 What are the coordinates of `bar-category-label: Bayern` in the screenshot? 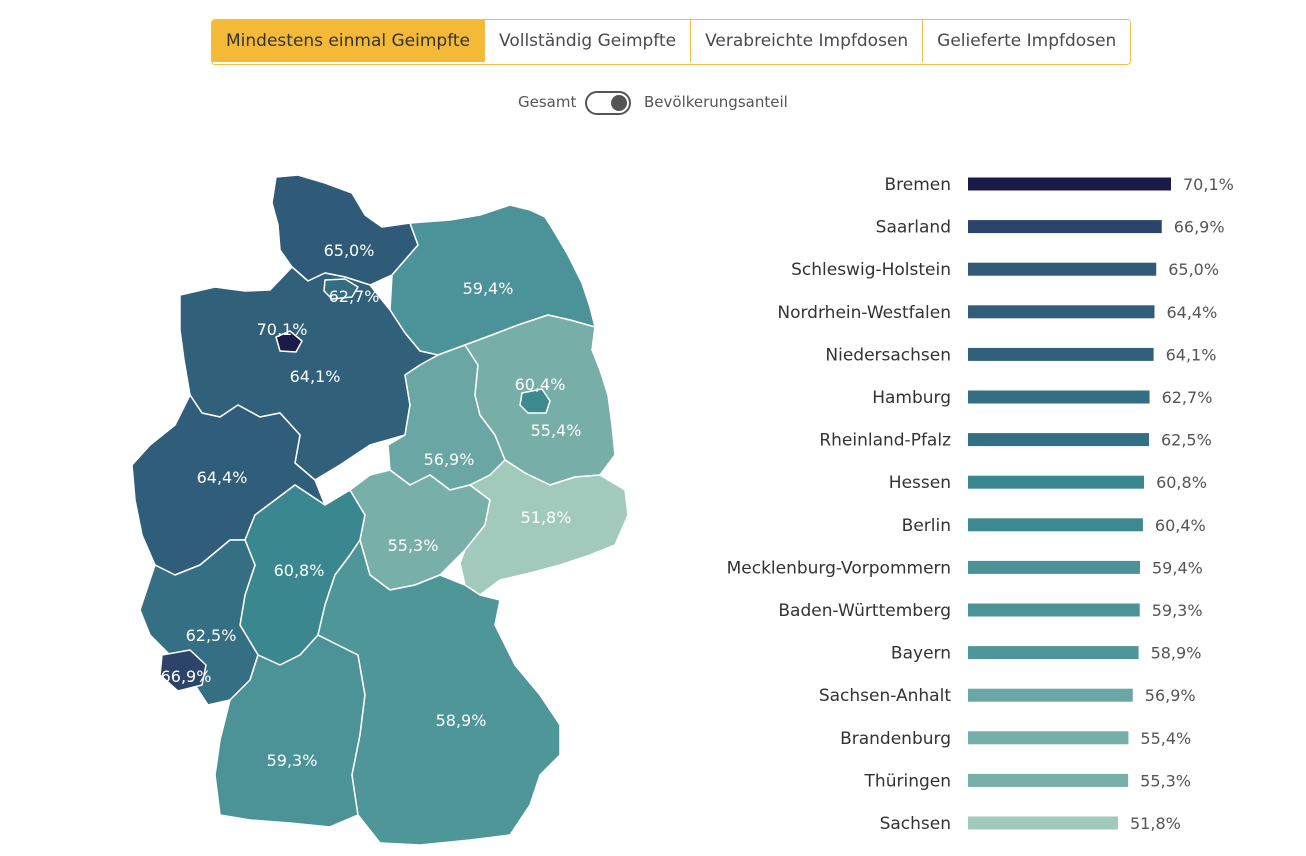 It's located at (921, 654).